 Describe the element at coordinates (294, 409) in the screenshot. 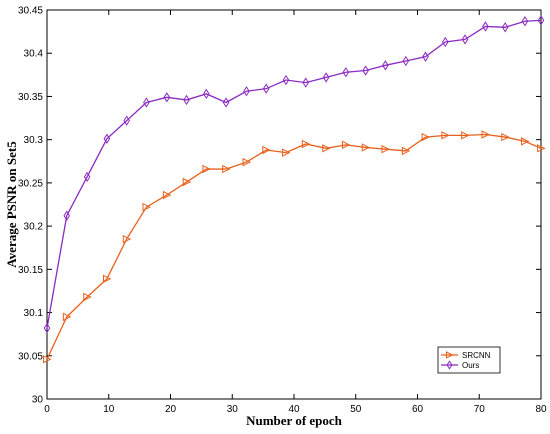

I see `x-tick-label: 40` at that location.